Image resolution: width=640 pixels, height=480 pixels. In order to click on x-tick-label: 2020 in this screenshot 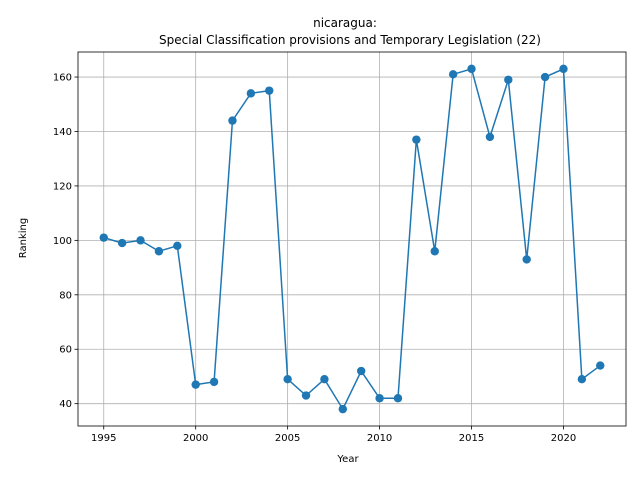, I will do `click(563, 438)`.